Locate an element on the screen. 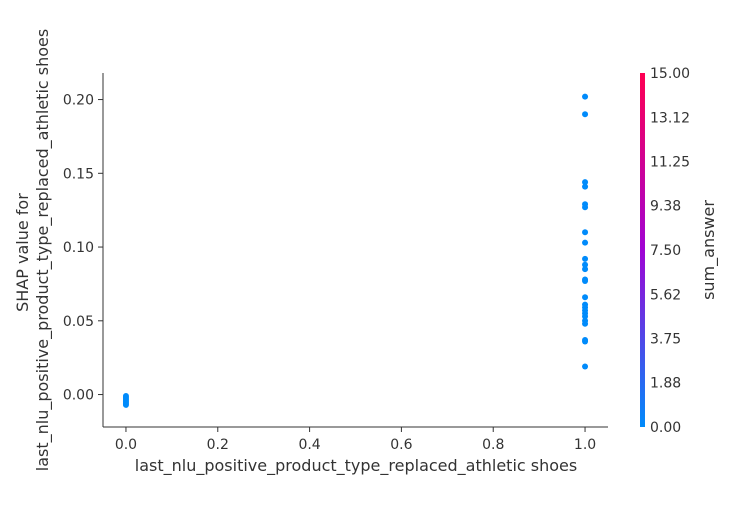  y-tick-label: 0.20 is located at coordinates (78, 101).